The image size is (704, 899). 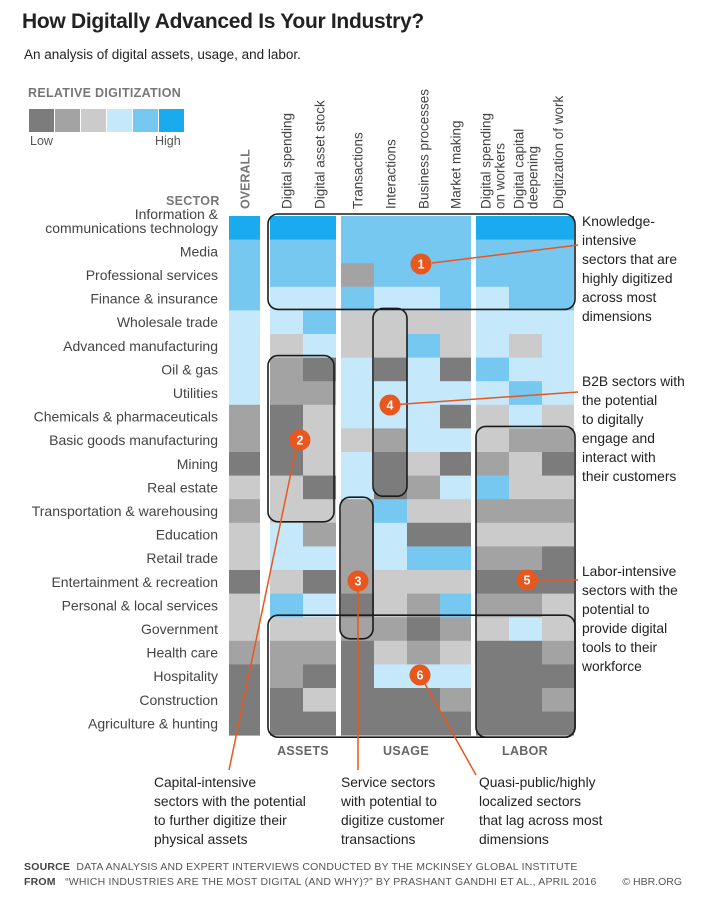 What do you see at coordinates (140, 346) in the screenshot?
I see `sector-label: Advanced manufacturing` at bounding box center [140, 346].